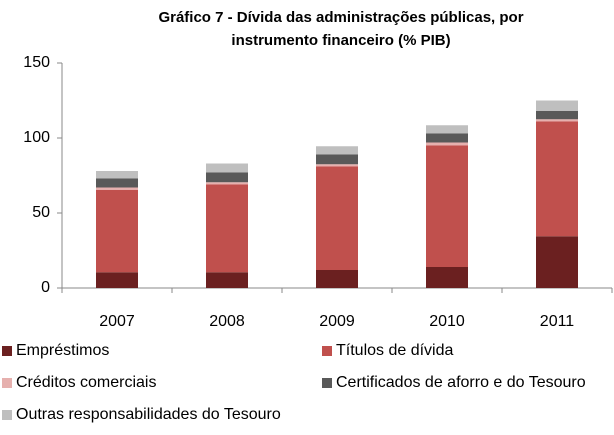  What do you see at coordinates (36, 137) in the screenshot?
I see `y-tick-label: 100` at bounding box center [36, 137].